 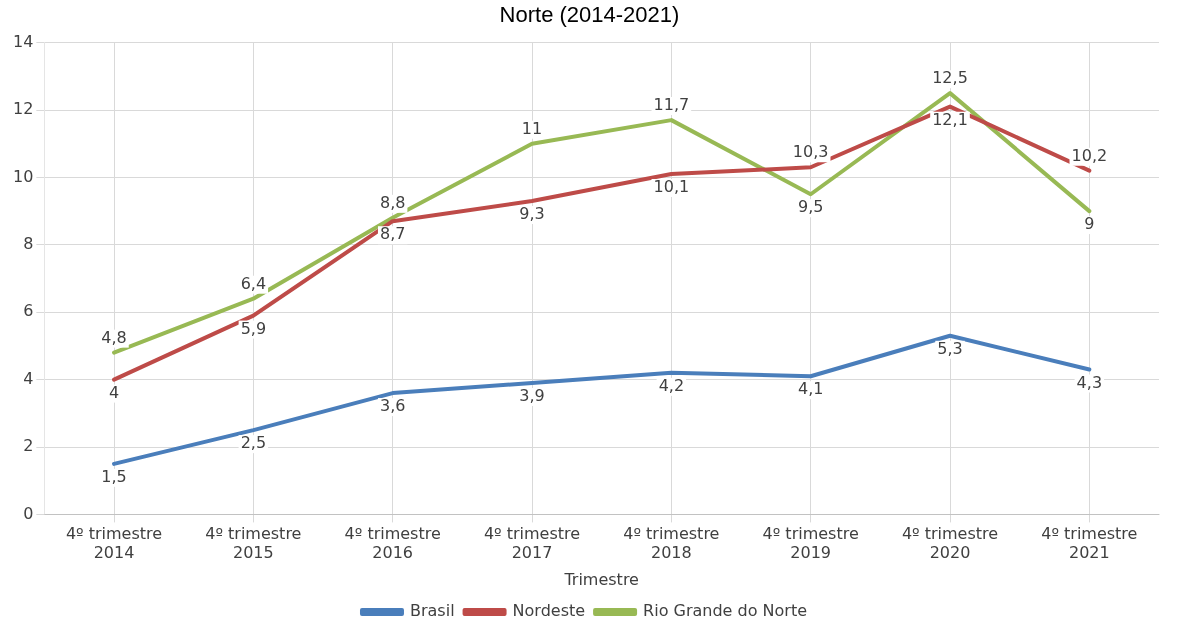 I want to click on data-label: 10,3, so click(x=810, y=152).